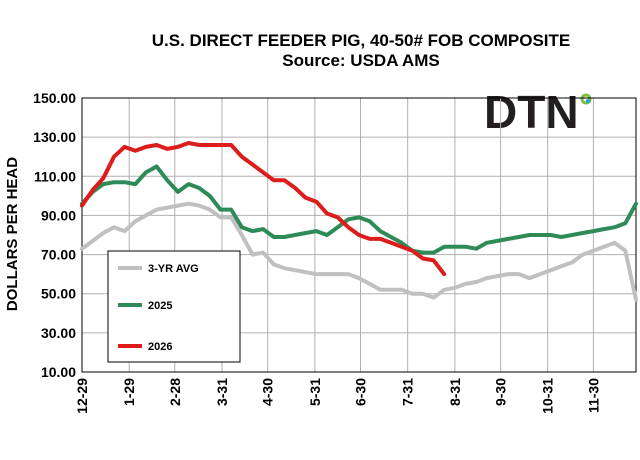  Describe the element at coordinates (58, 255) in the screenshot. I see `y-tick-label: 70.00` at that location.